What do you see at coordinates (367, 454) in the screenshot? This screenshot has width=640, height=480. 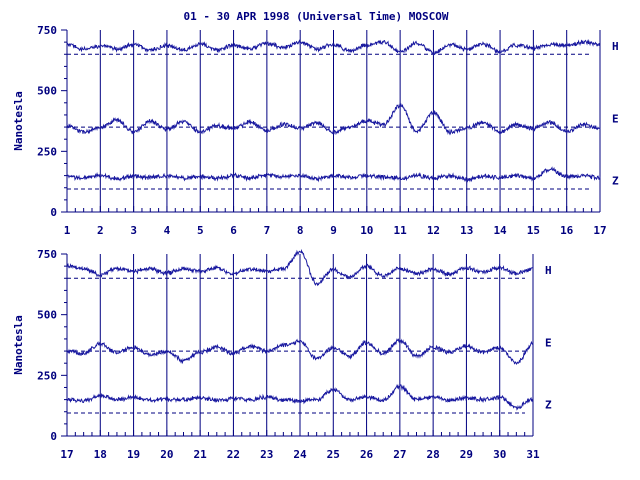 I see `x-tick-label: 26` at bounding box center [367, 454].